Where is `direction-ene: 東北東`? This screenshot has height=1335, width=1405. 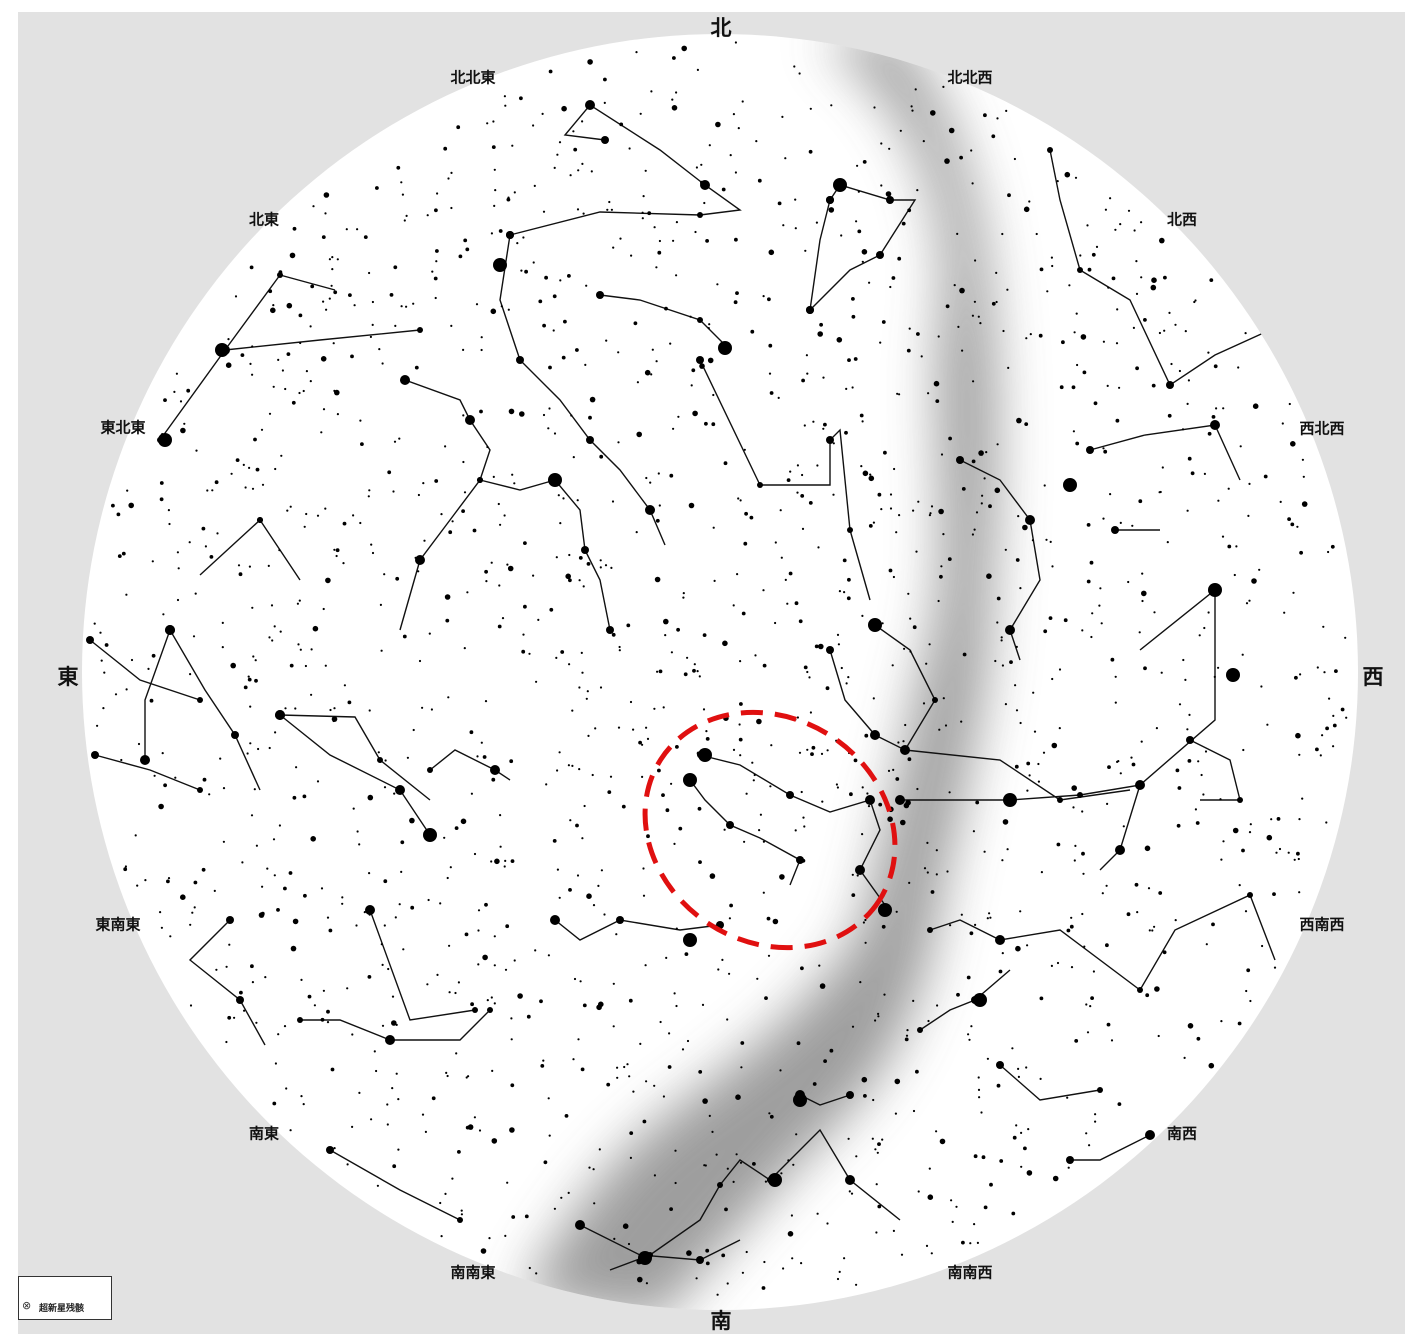
direction-ene: 東北東 is located at coordinates (123, 427).